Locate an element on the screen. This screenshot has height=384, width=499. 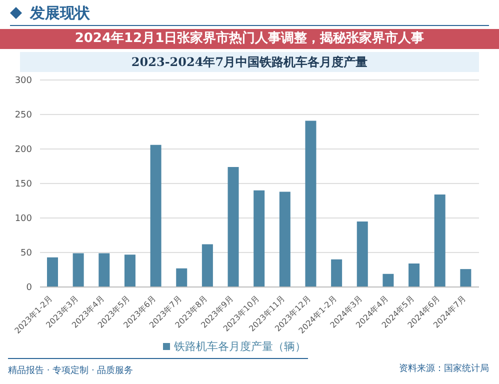
y-tick-label: 250 is located at coordinates (23, 115).